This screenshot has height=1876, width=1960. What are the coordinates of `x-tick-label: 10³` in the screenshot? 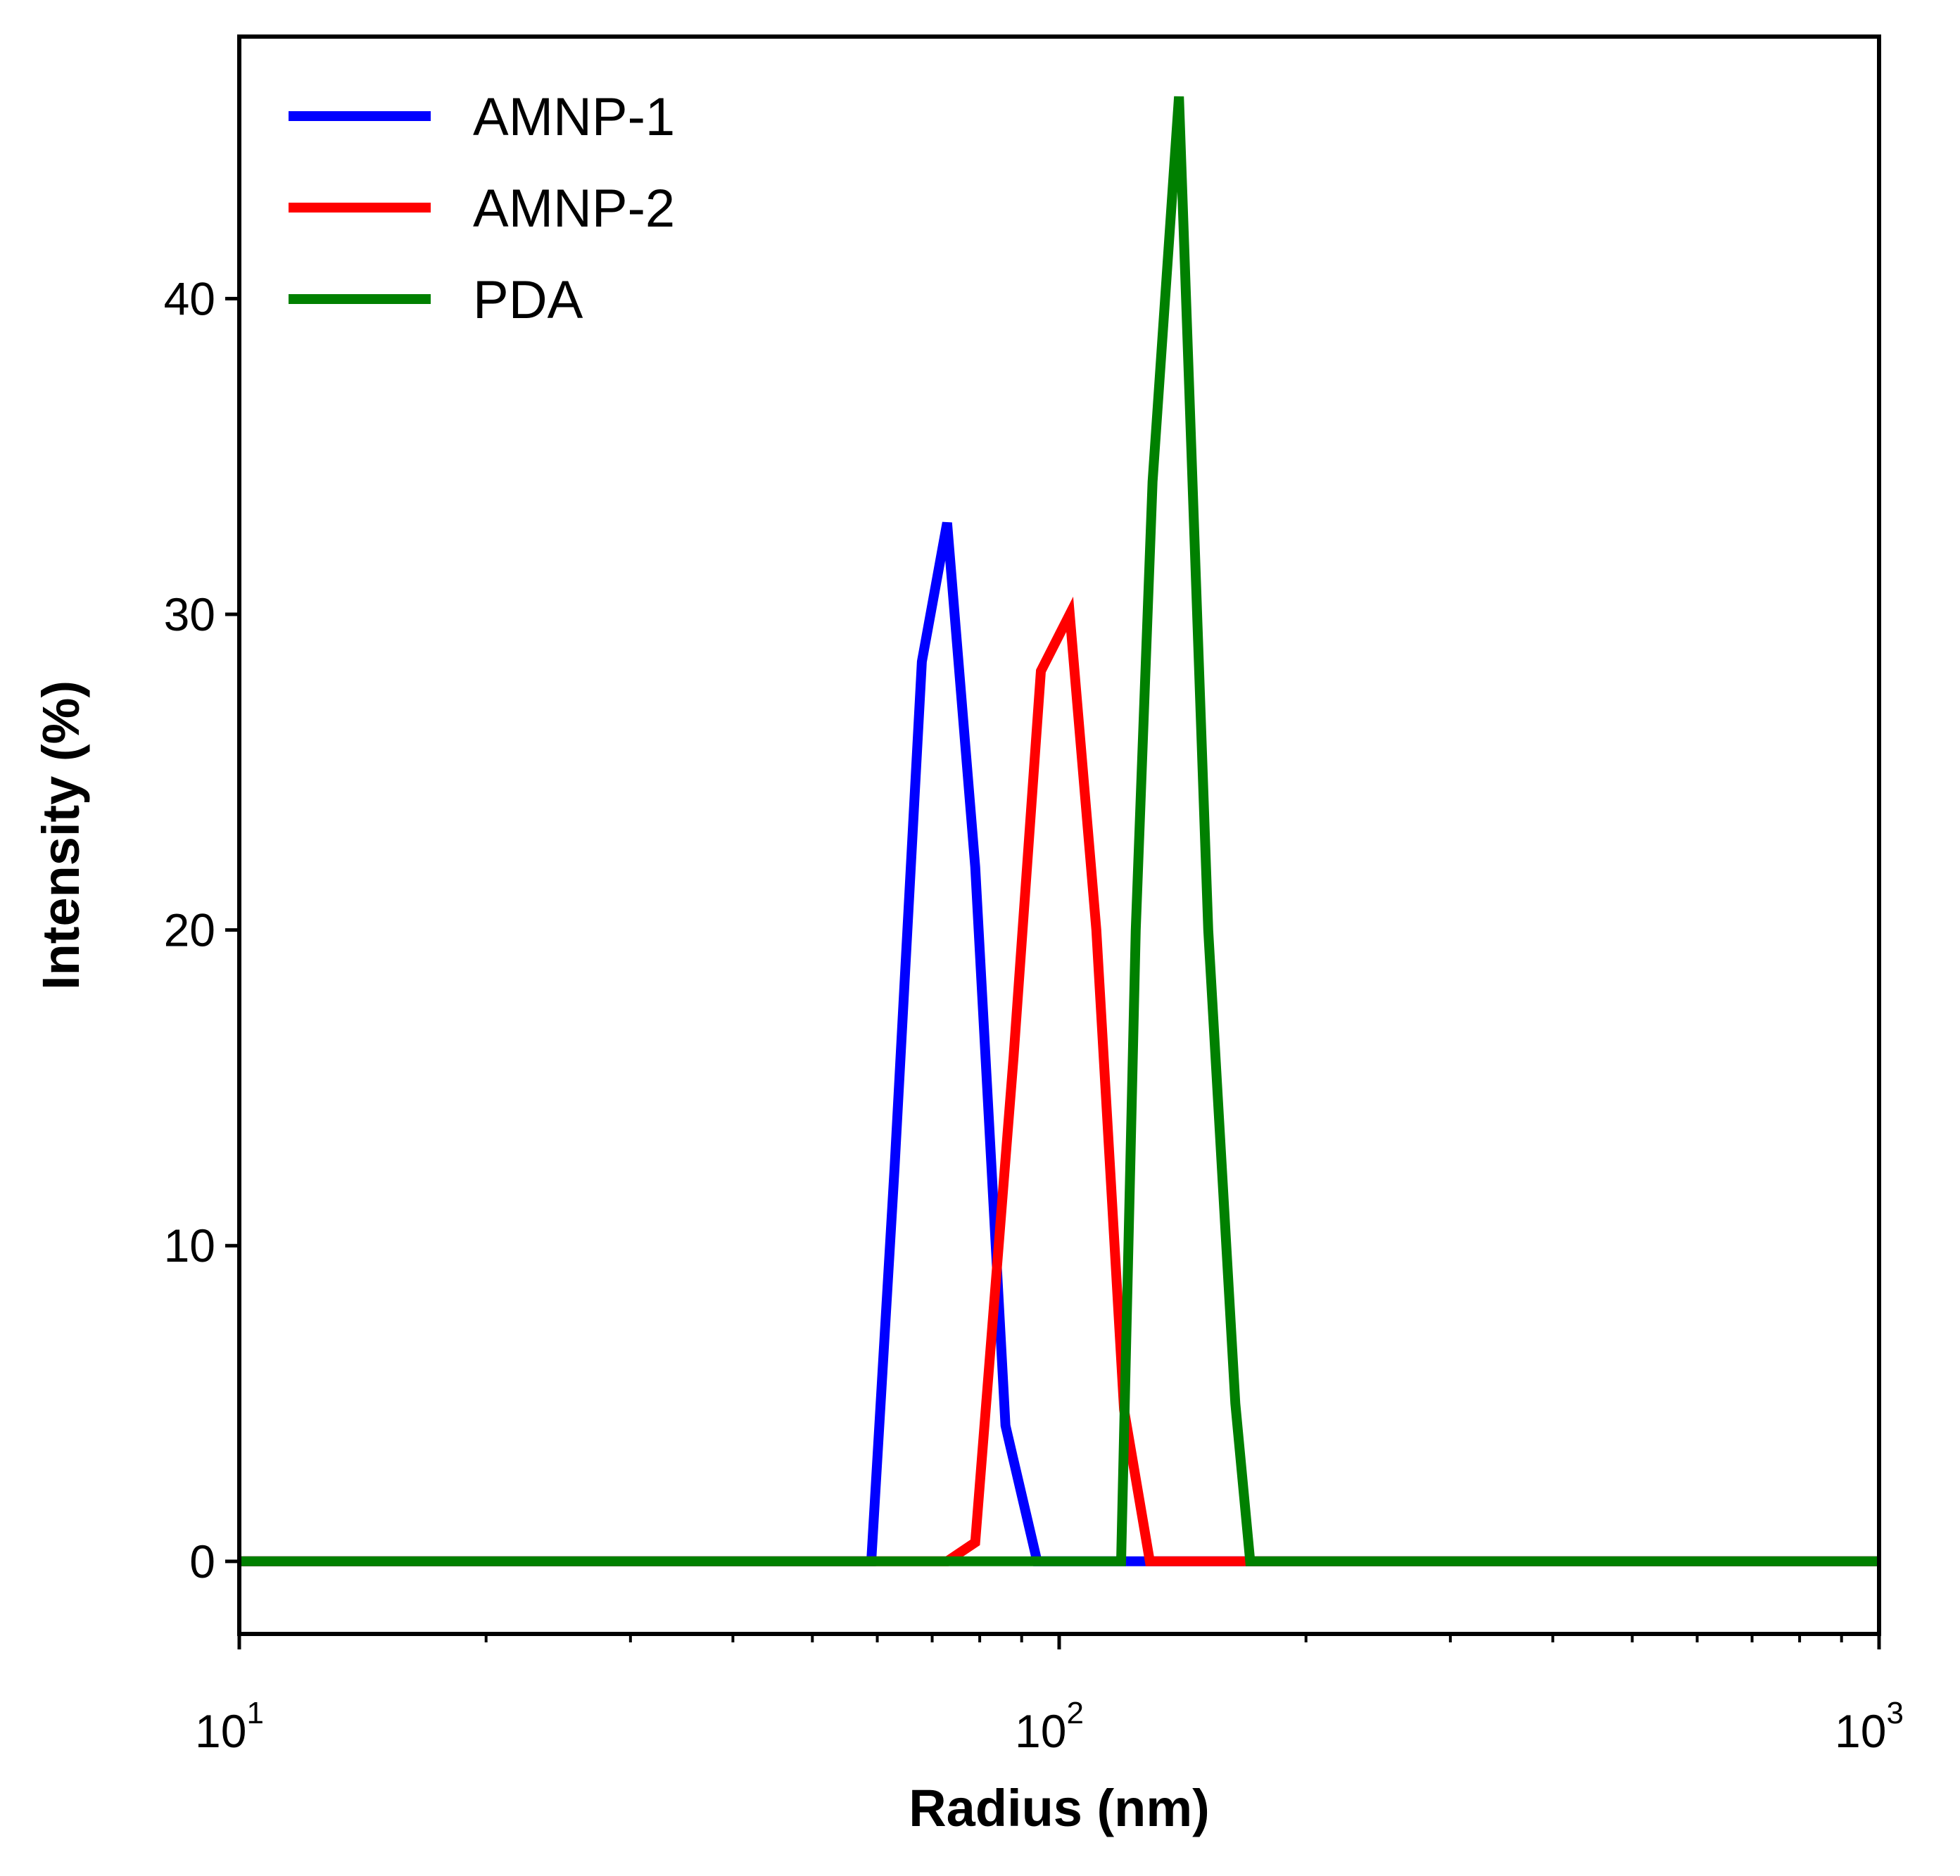 It's located at (1870, 1726).